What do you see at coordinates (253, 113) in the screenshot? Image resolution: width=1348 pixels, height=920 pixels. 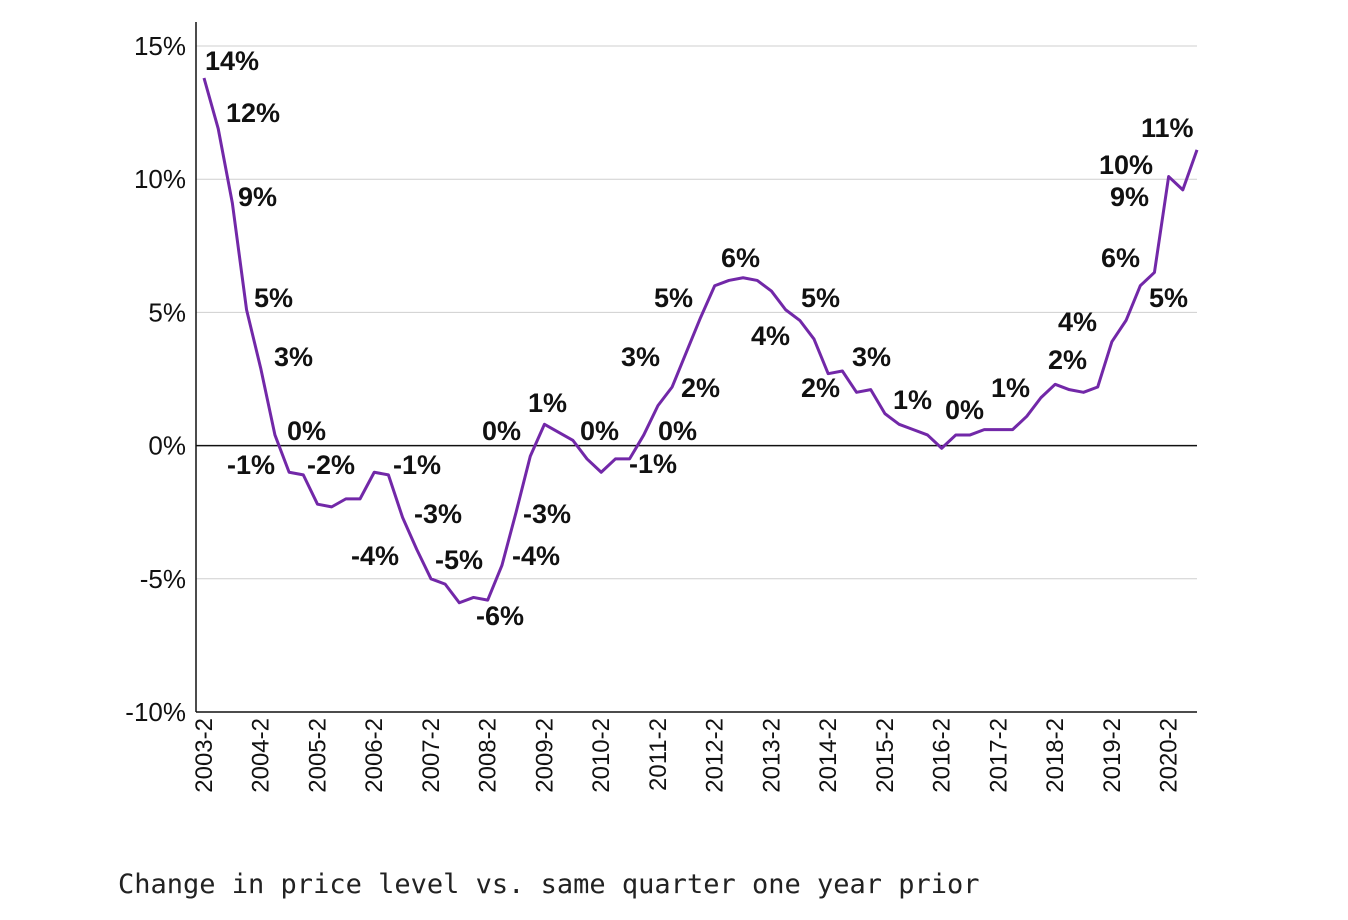 I see `data-label: 12%` at bounding box center [253, 113].